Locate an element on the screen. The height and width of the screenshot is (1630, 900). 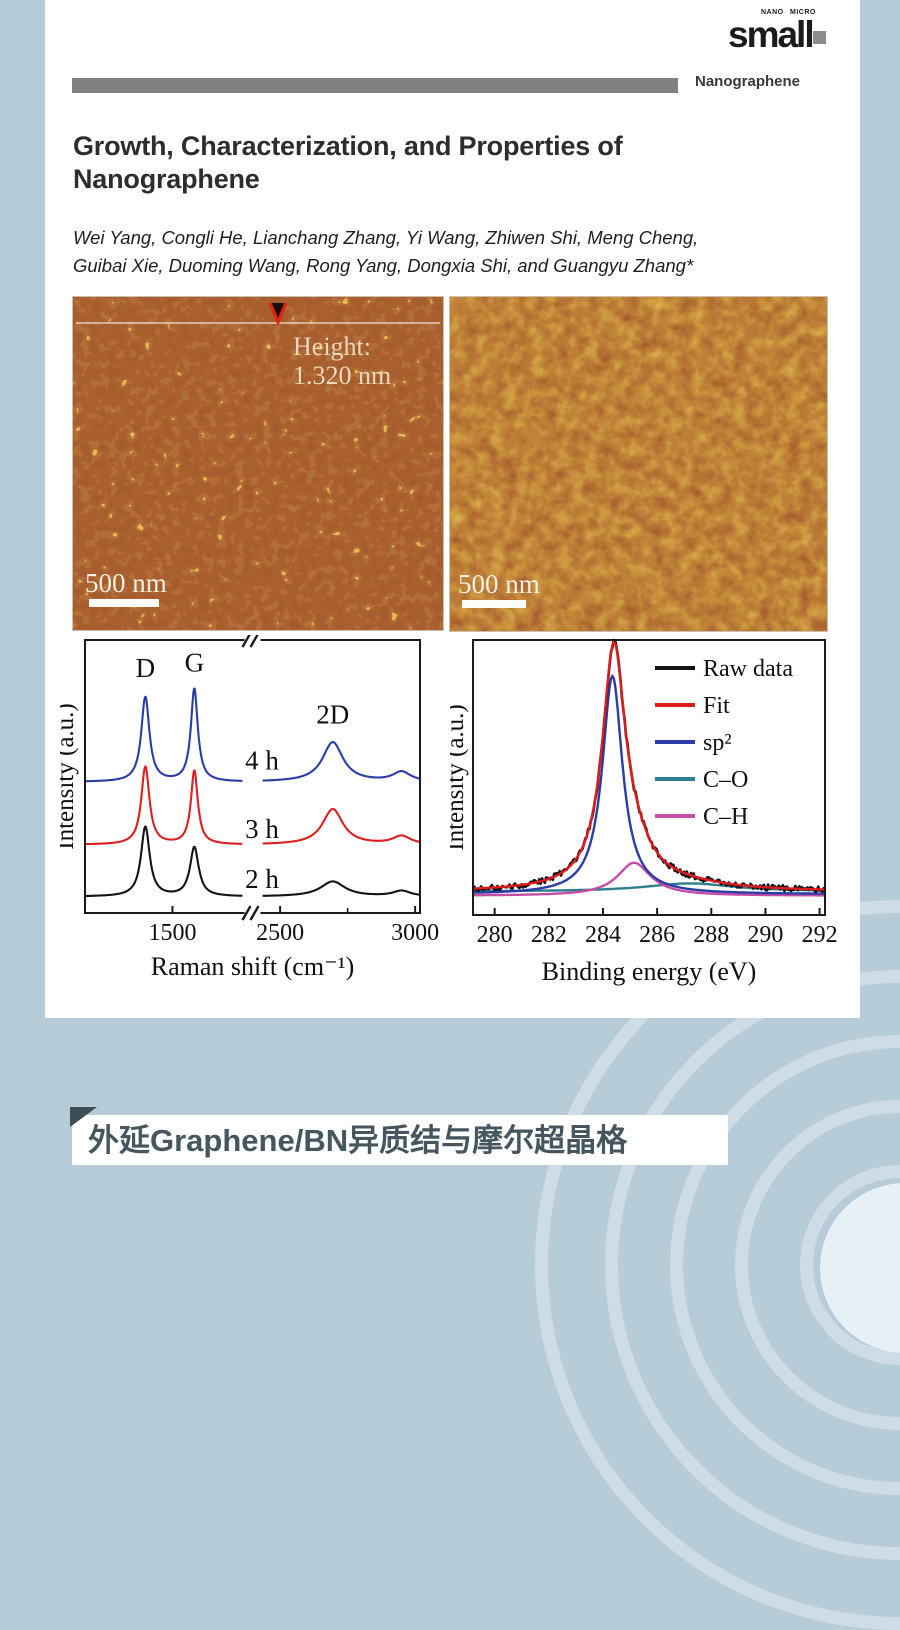
scale-bar-label-right: 500 nm is located at coordinates (499, 584).